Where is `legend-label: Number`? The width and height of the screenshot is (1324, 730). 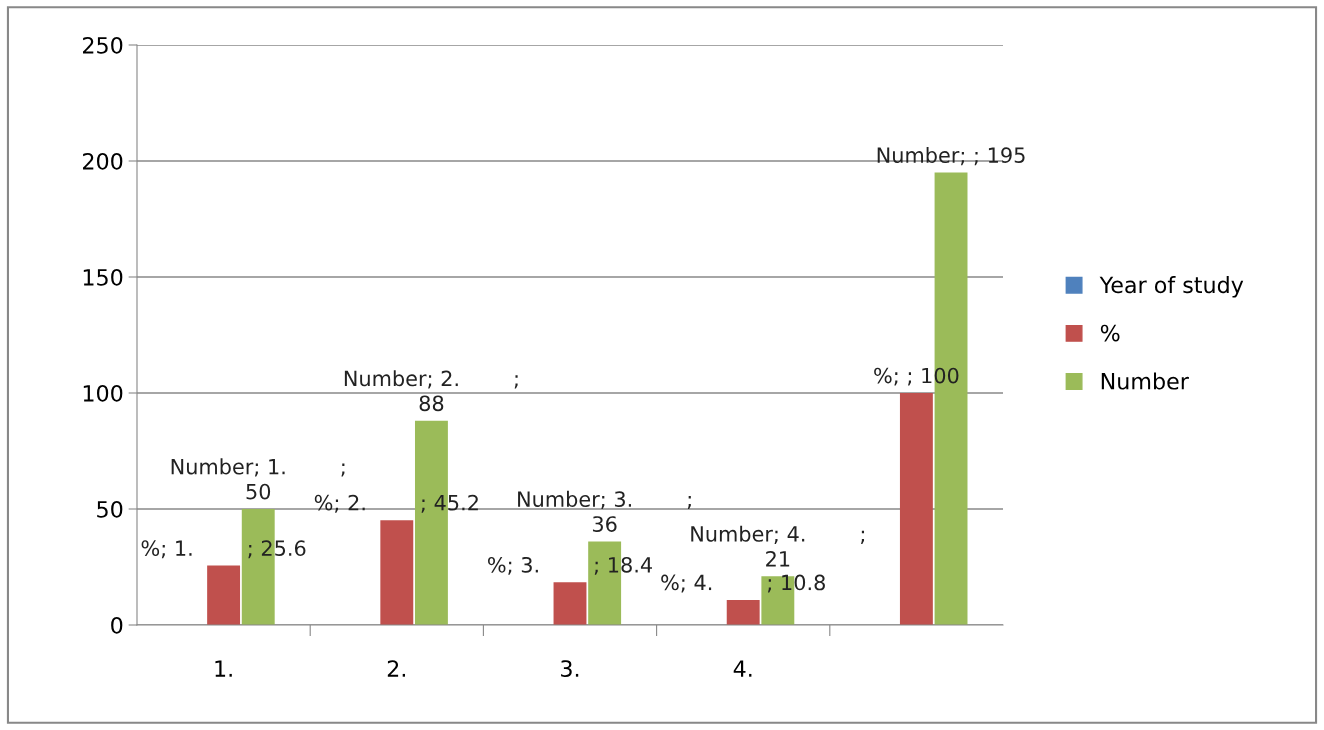
legend-label: Number is located at coordinates (1145, 381).